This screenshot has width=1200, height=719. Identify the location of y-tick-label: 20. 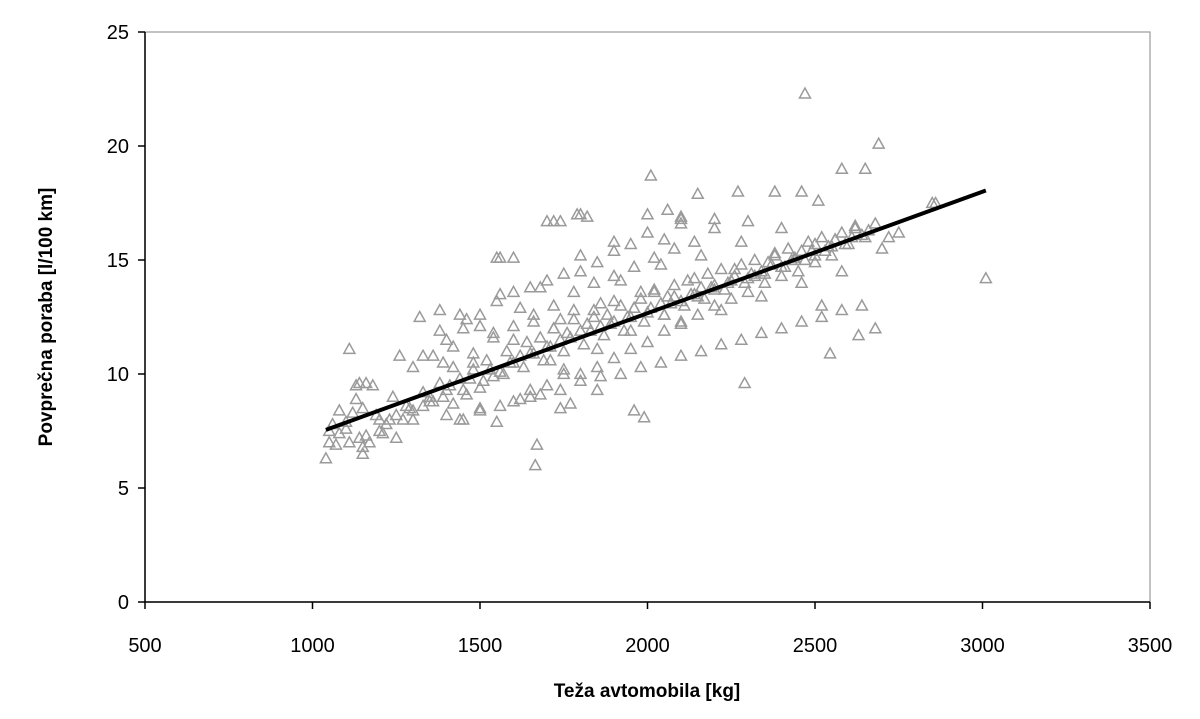
(118, 147).